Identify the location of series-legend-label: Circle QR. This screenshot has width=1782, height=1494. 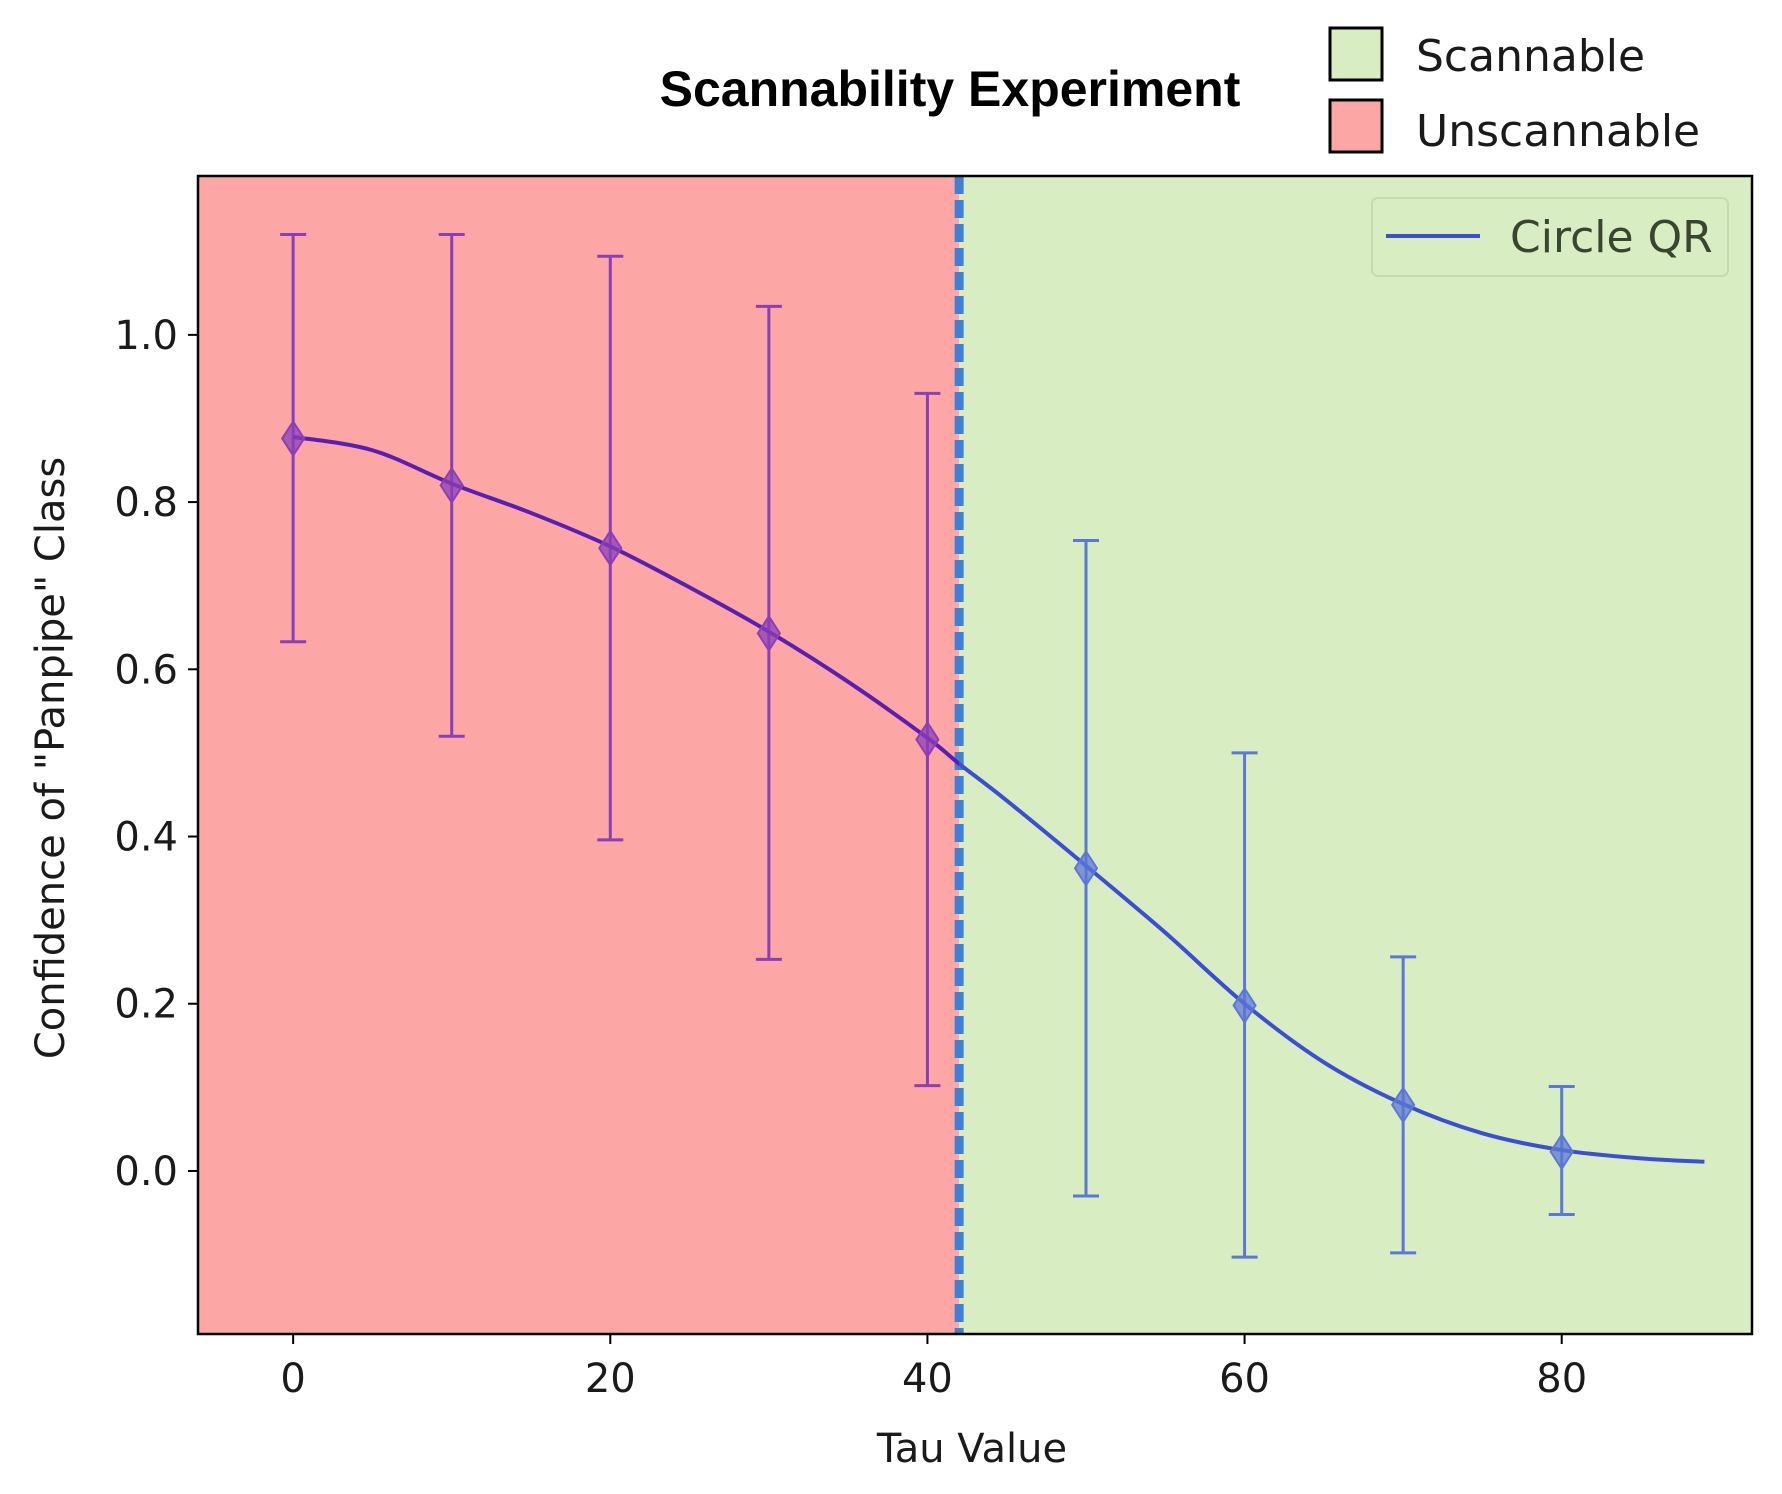
(1611, 237).